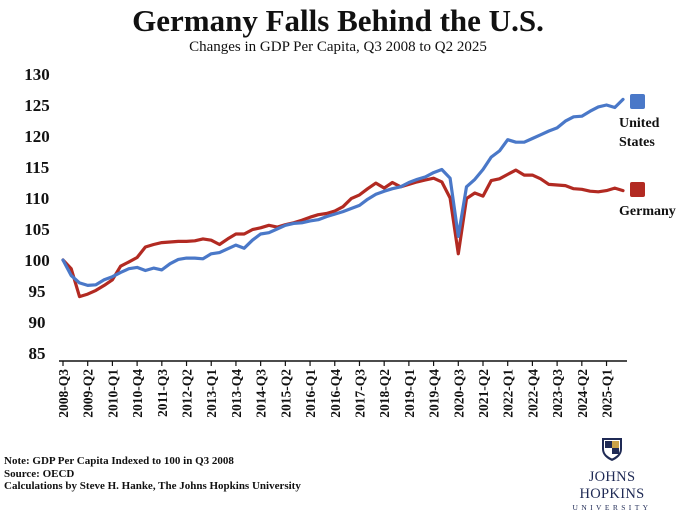 Image resolution: width=680 pixels, height=512 pixels. Describe the element at coordinates (162, 393) in the screenshot. I see `x-tick-label: 2011-Q3` at that location.